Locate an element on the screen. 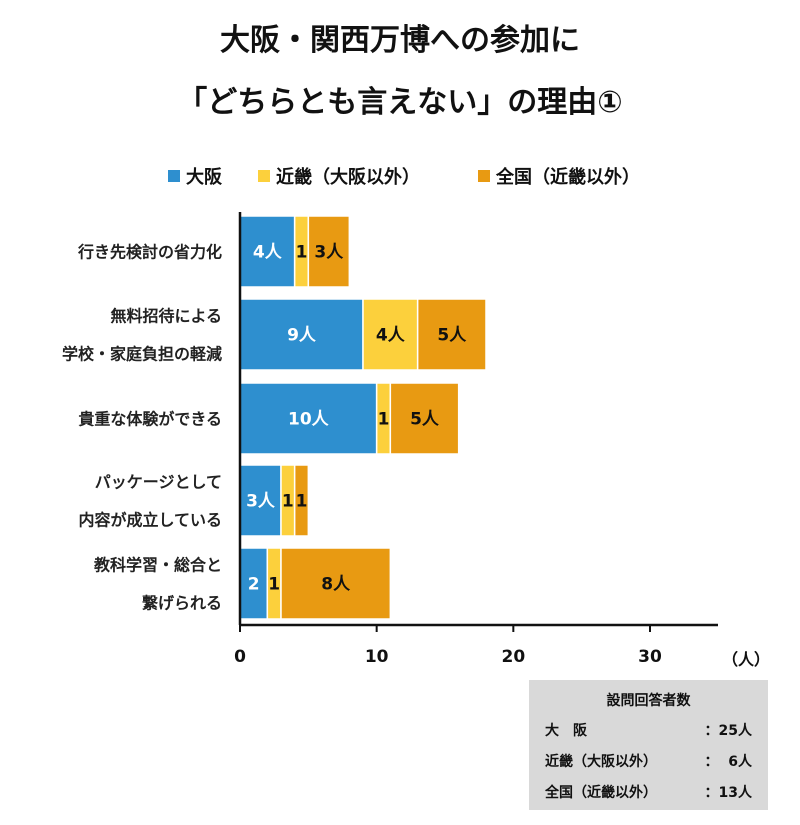  category-label: 内容が成立している is located at coordinates (150, 520).